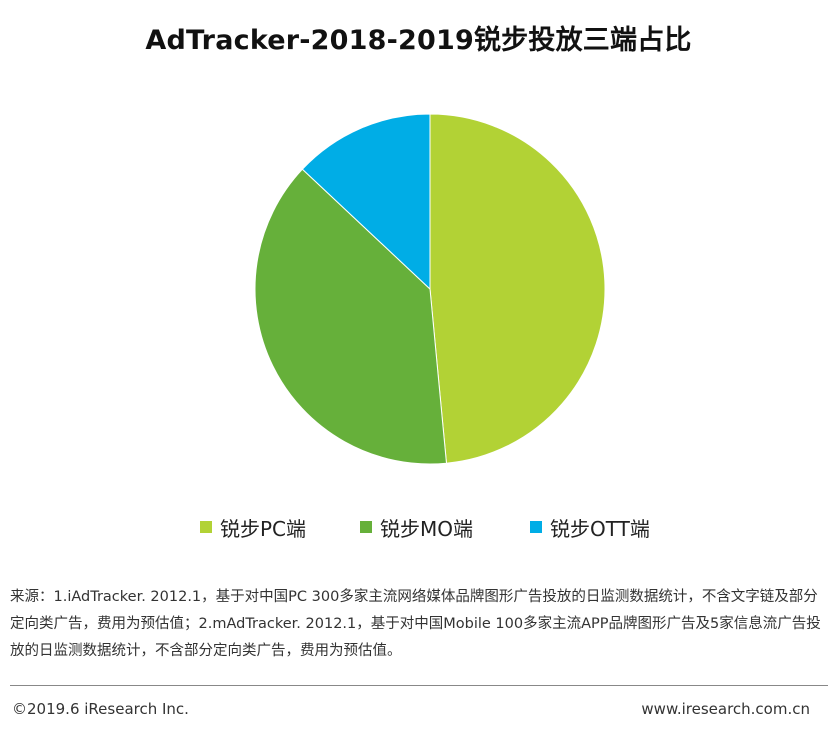 The image size is (837, 740). I want to click on legend: 锐步PC端 锐步MO端 锐步OTT端, so click(418, 527).